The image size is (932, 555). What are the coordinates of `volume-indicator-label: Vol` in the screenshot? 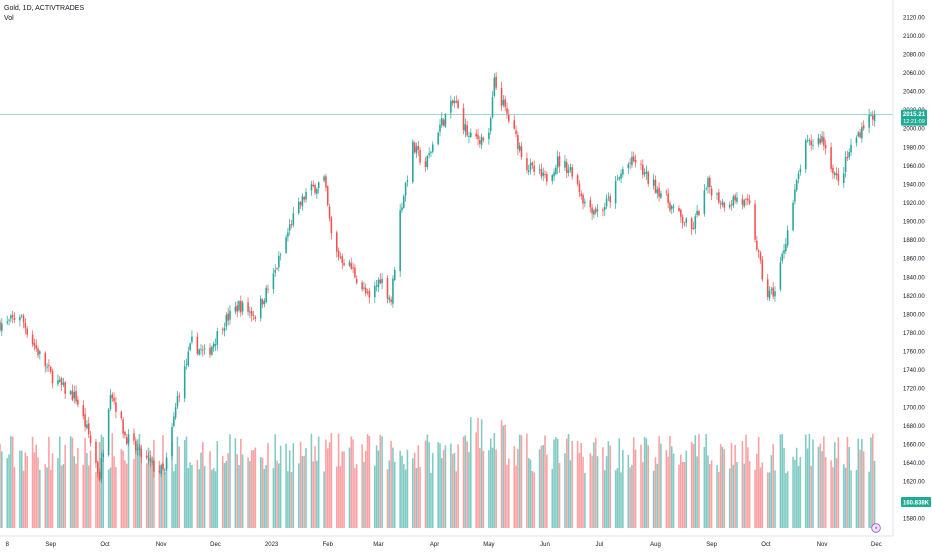 It's located at (9, 18).